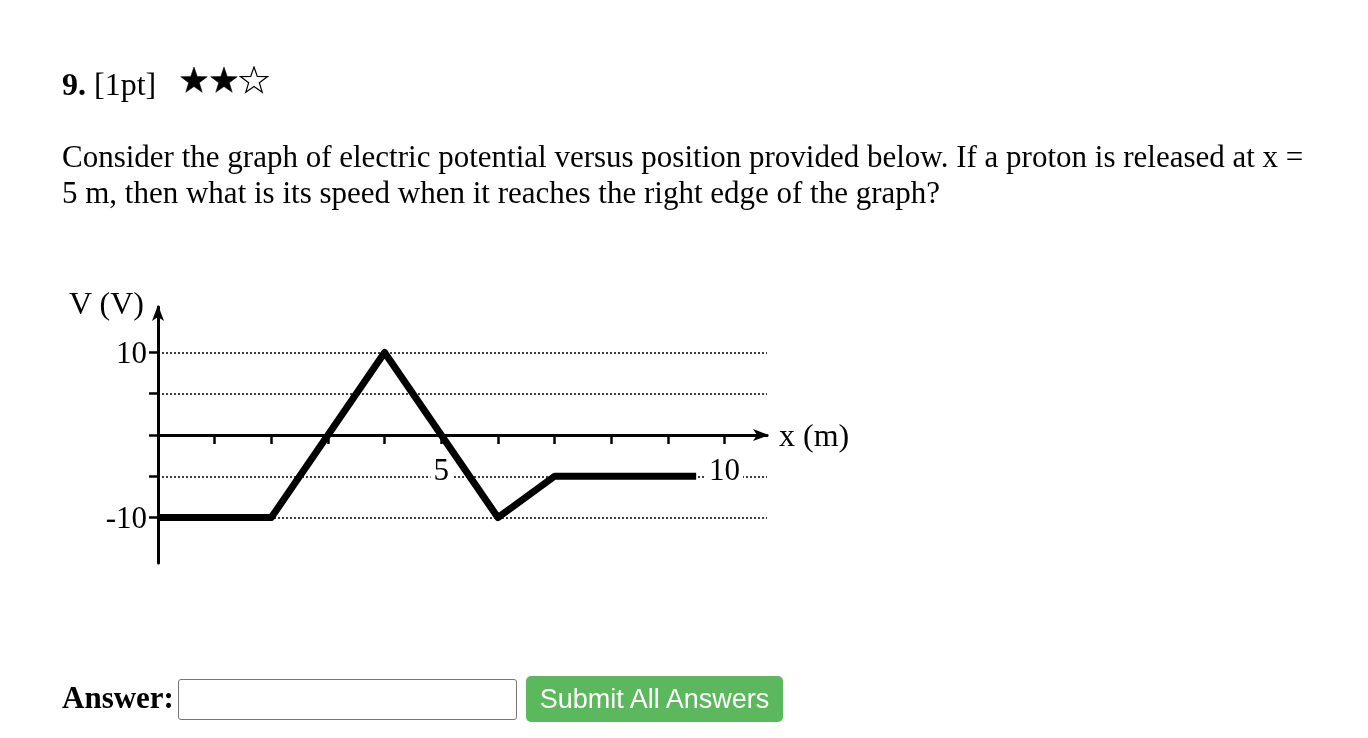 Image resolution: width=1368 pixels, height=738 pixels. What do you see at coordinates (126, 518) in the screenshot?
I see `y-tick-label: -10` at bounding box center [126, 518].